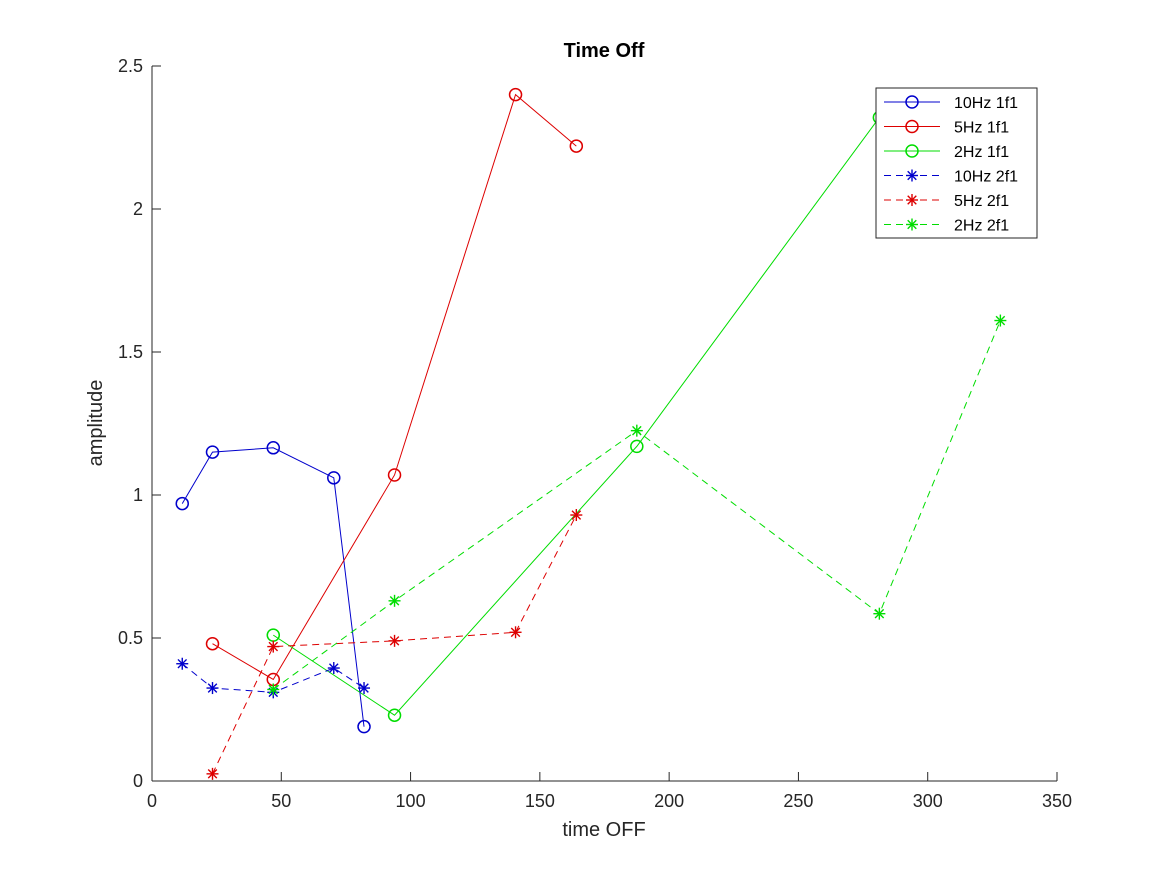 The image size is (1167, 875). What do you see at coordinates (798, 801) in the screenshot?
I see `x-tick-label: 250` at bounding box center [798, 801].